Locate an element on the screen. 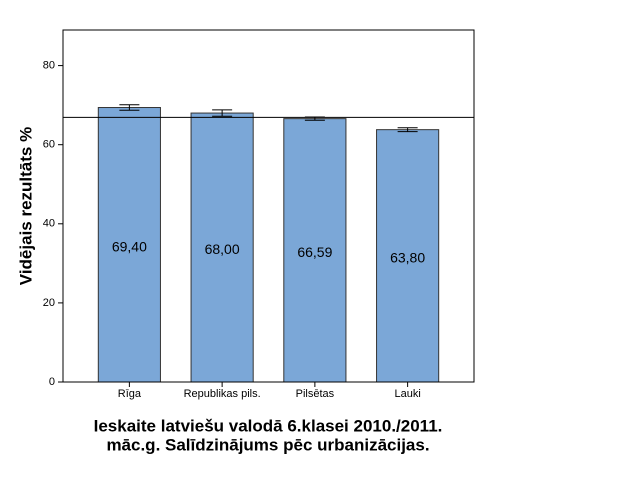 Image resolution: width=625 pixels, height=500 pixels. value-label: 68,00 is located at coordinates (222, 249).